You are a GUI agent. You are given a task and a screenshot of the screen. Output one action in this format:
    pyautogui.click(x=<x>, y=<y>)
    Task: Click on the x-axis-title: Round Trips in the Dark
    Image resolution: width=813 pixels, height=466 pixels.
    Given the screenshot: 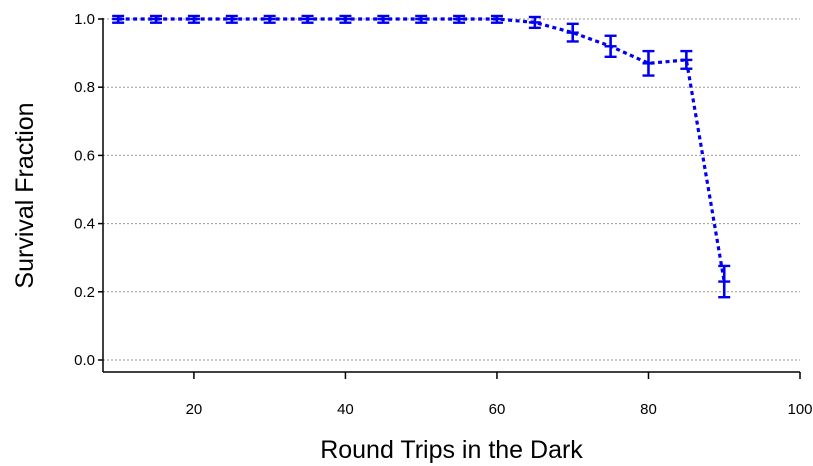 What is the action you would take?
    pyautogui.click(x=451, y=450)
    